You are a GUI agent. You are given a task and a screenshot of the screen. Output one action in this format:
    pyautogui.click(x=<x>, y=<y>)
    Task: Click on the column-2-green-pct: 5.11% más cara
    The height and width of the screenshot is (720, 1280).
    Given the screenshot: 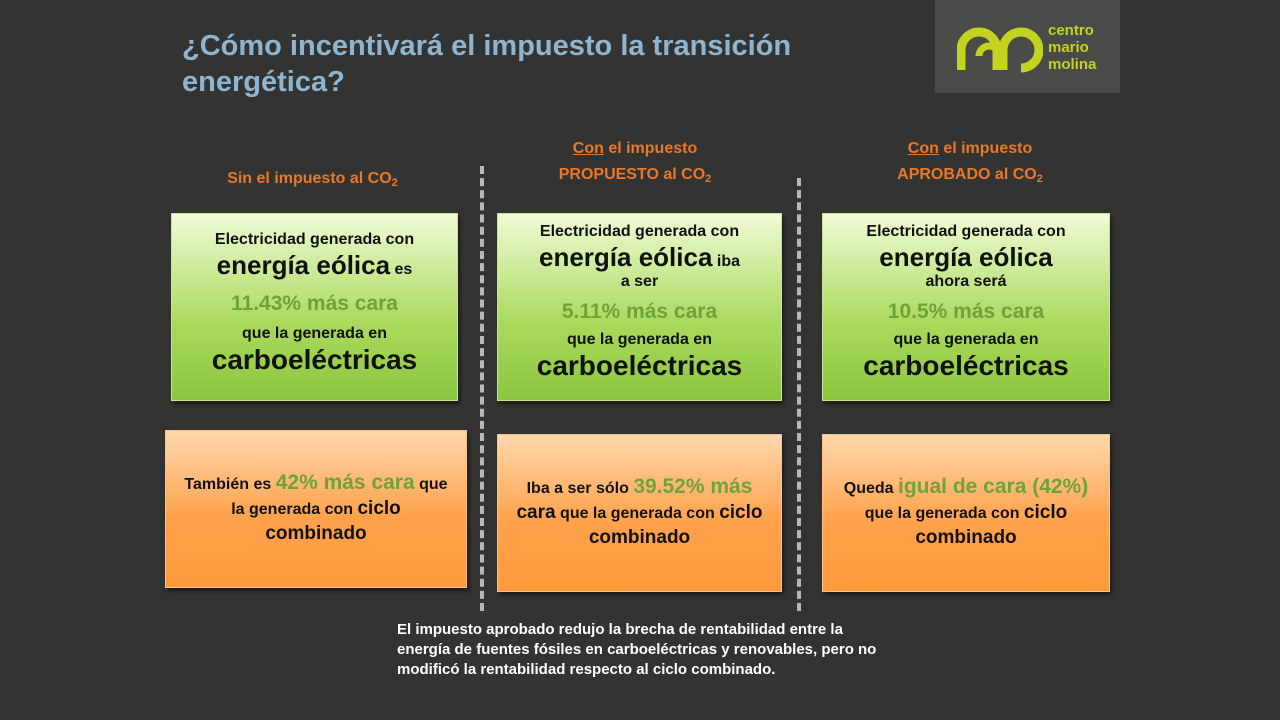 What is the action you would take?
    pyautogui.click(x=639, y=311)
    